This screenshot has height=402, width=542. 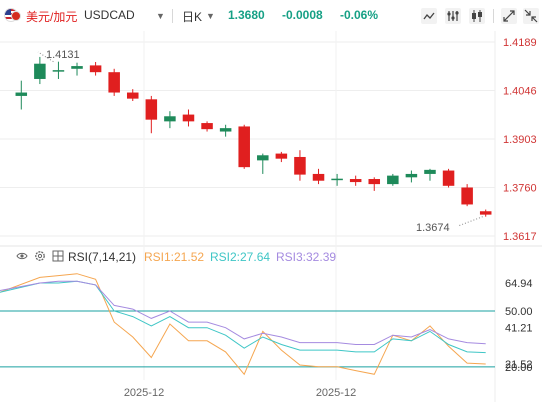 What do you see at coordinates (519, 328) in the screenshot?
I see `rsi-axis-label: 41.21` at bounding box center [519, 328].